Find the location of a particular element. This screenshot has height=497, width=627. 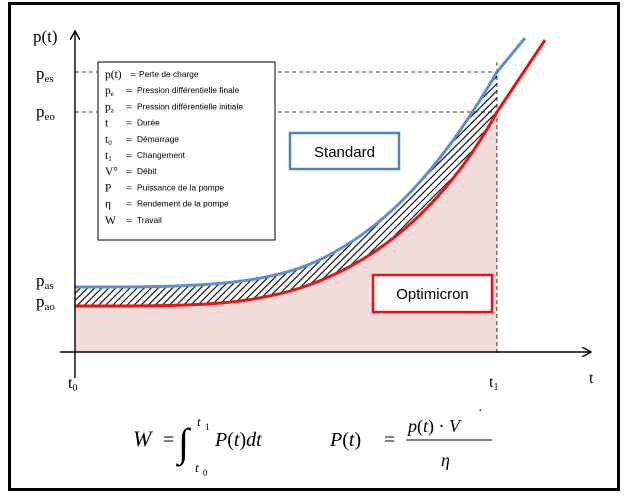

legend-description: Puissance de la pompe is located at coordinates (180, 187).